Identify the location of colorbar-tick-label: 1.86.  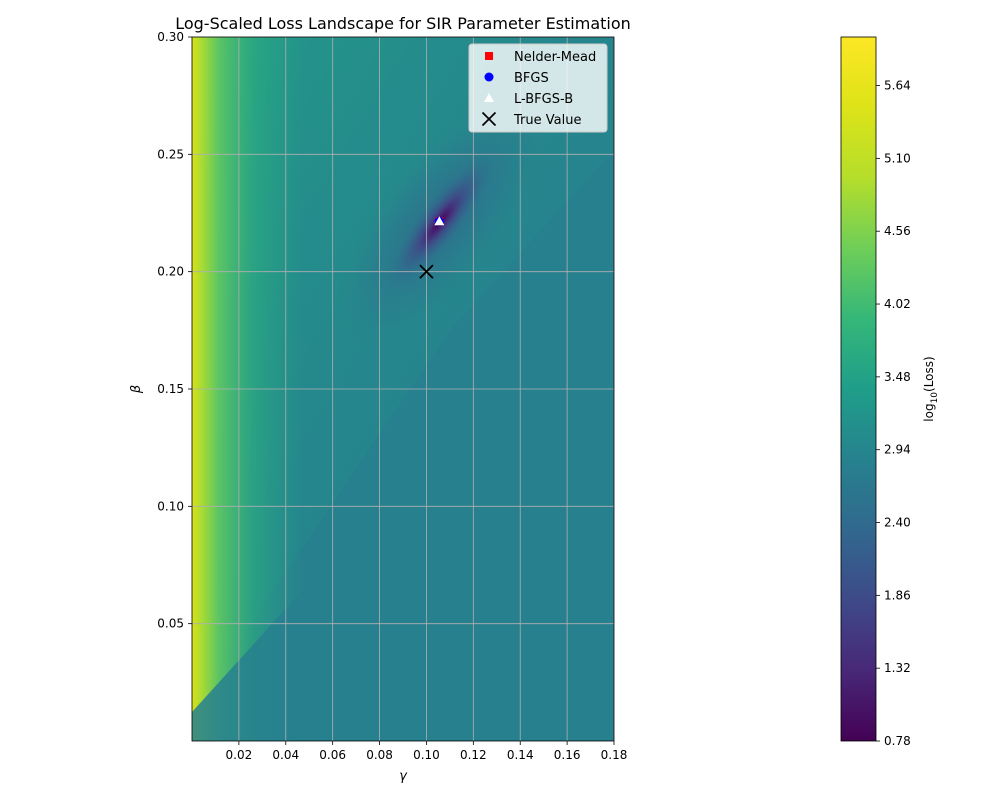
(897, 595).